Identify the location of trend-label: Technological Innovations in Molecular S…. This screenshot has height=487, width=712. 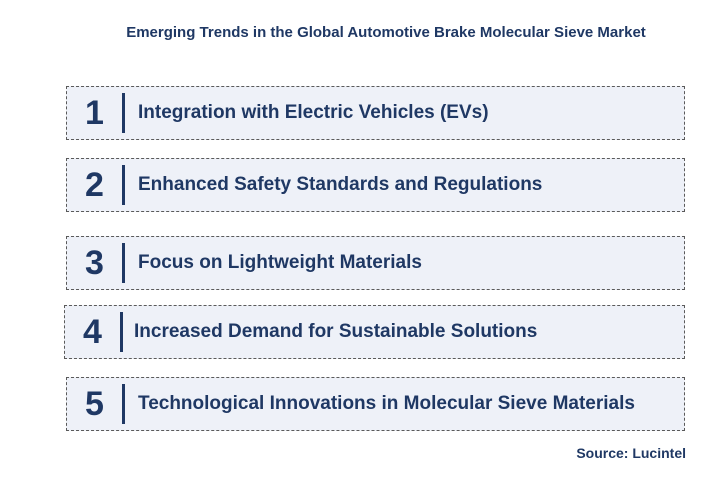
(386, 403).